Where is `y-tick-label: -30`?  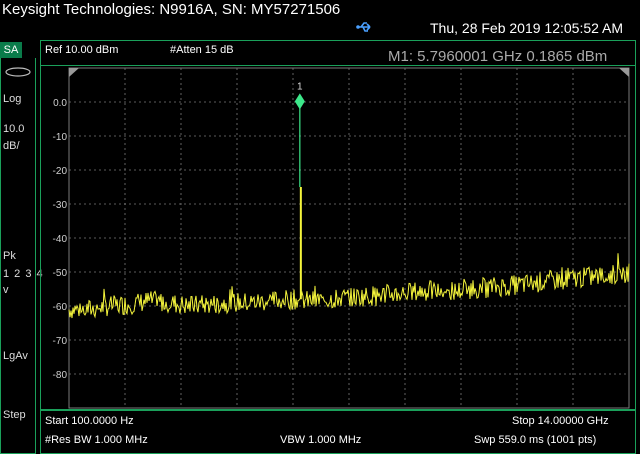 y-tick-label: -30 is located at coordinates (60, 205).